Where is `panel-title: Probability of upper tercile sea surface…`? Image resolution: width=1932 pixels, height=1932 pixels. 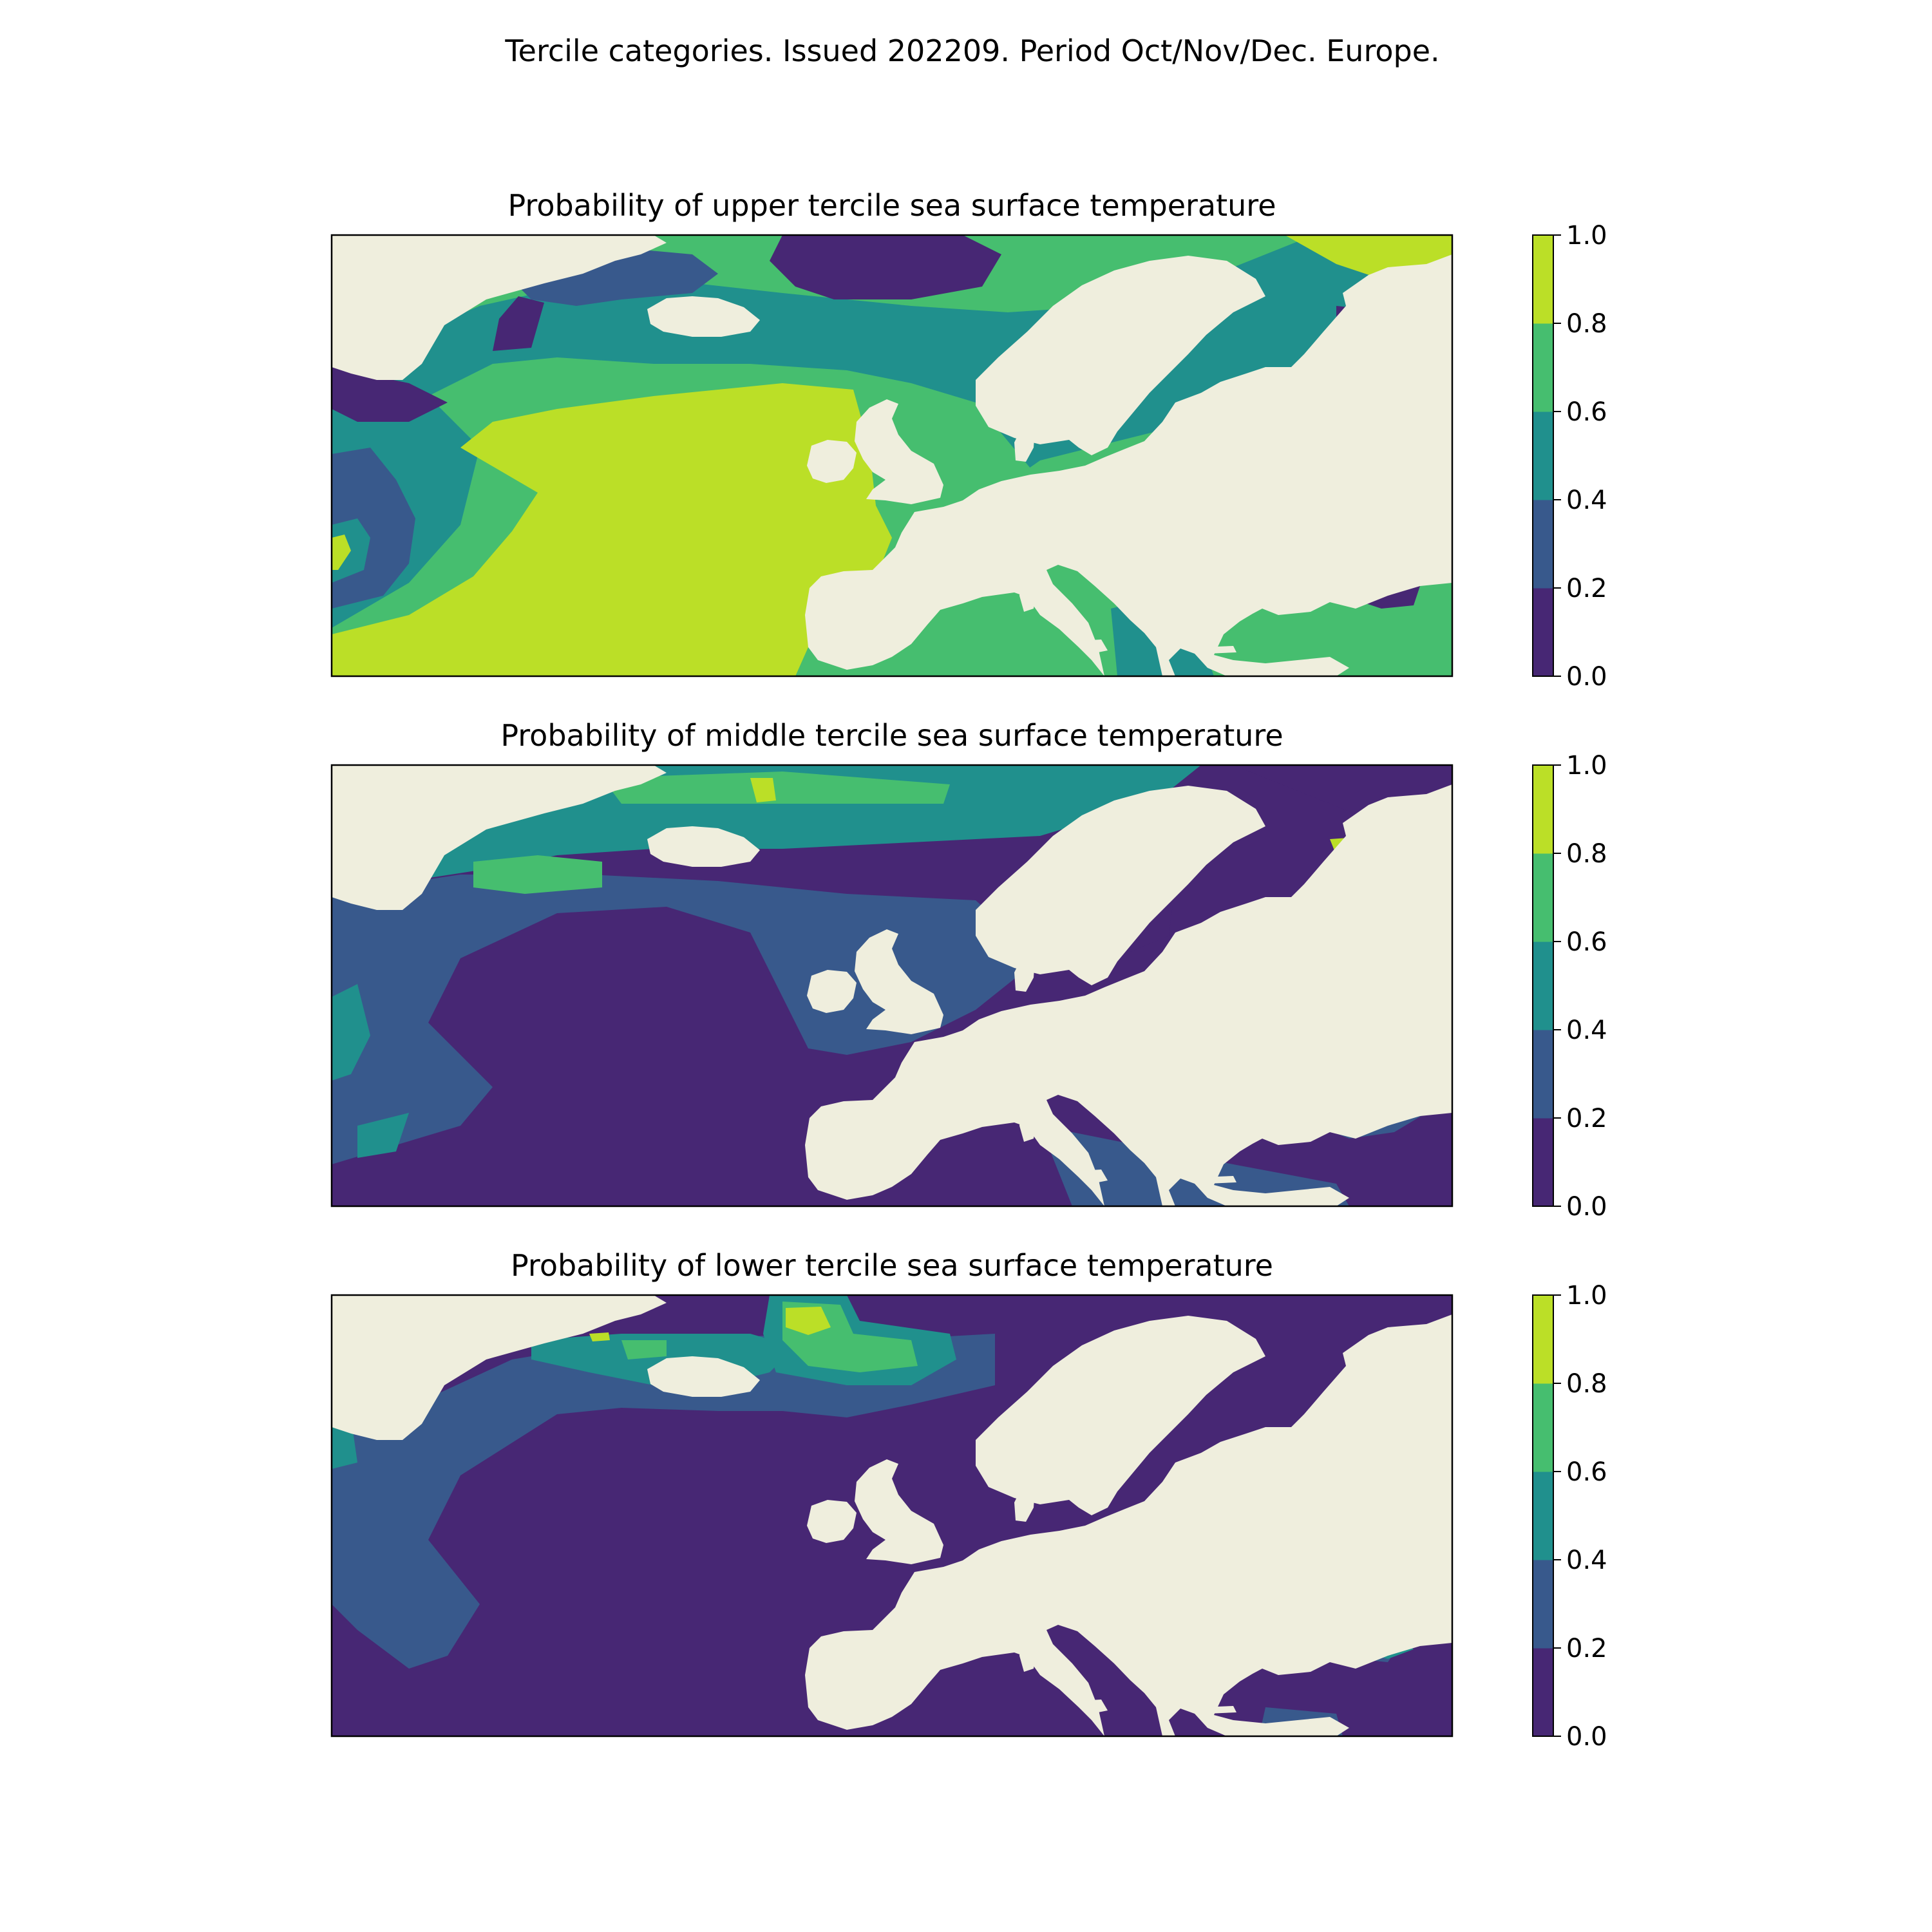 panel-title: Probability of upper tercile sea surface… is located at coordinates (892, 206).